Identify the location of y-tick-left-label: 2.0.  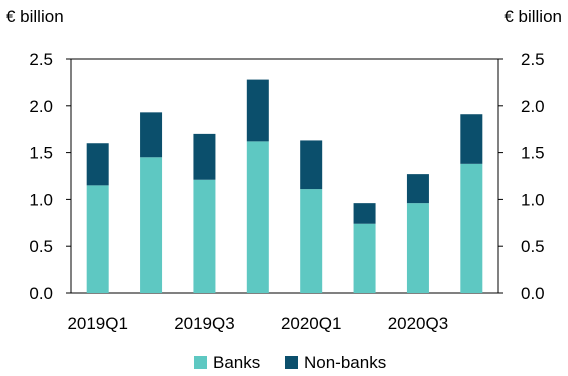
(41, 106).